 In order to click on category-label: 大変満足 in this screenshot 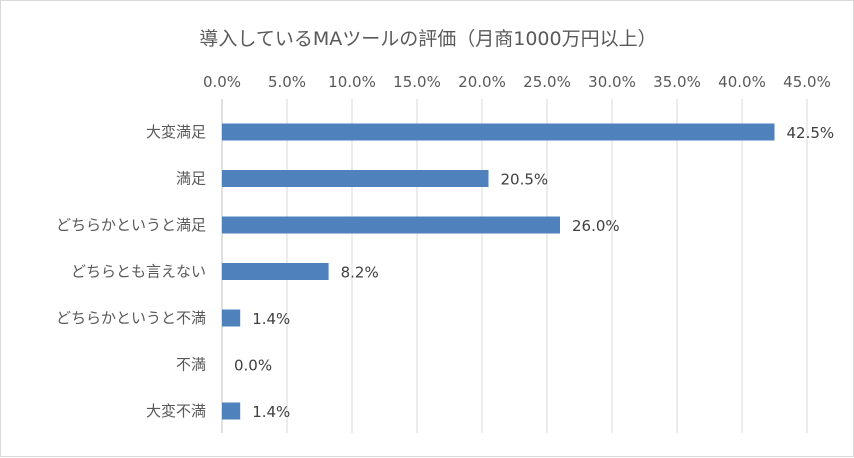, I will do `click(176, 132)`.